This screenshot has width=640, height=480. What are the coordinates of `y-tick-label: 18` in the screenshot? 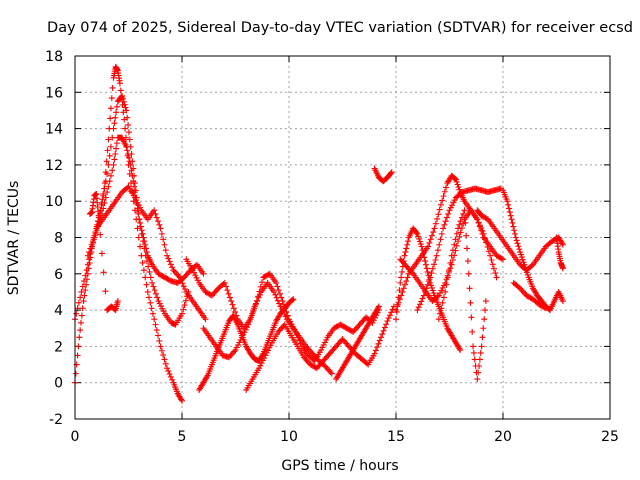 It's located at (54, 57).